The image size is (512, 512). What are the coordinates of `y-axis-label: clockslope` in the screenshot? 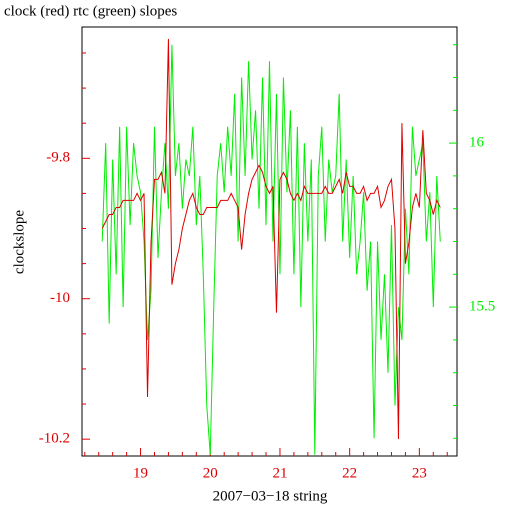 It's located at (19, 242).